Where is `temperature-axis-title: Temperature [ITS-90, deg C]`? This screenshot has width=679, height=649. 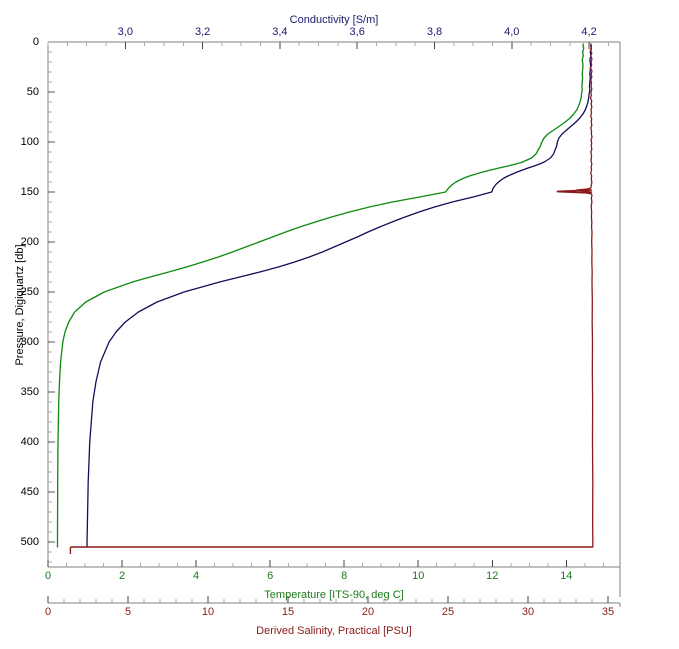 temperature-axis-title: Temperature [ITS-90, deg C] is located at coordinates (334, 595).